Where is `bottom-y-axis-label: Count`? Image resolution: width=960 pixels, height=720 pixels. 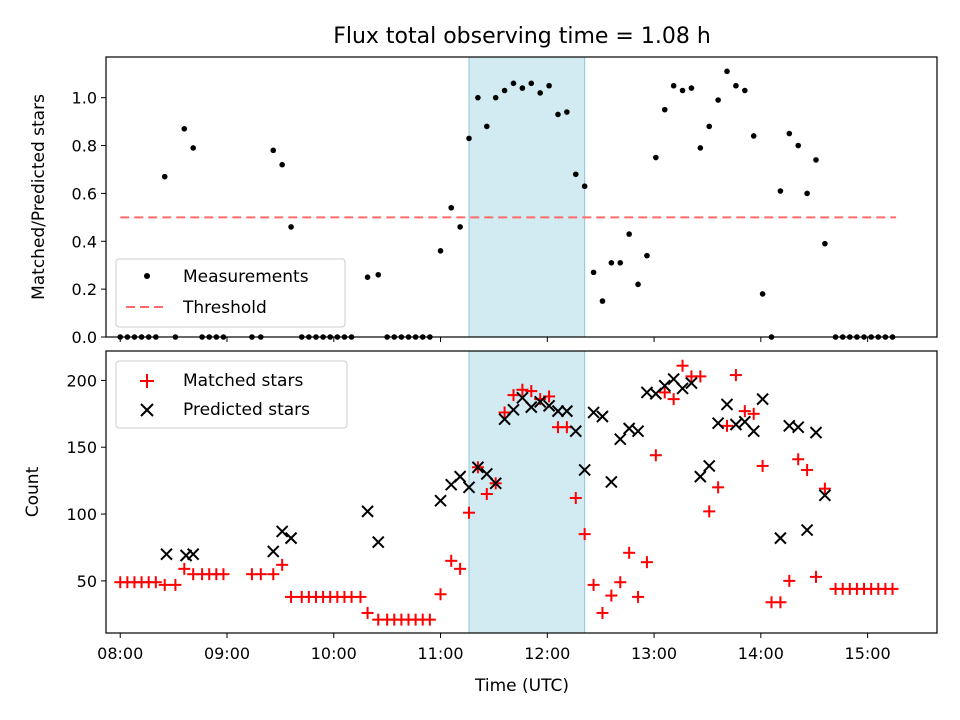
bottom-y-axis-label: Count is located at coordinates (33, 491).